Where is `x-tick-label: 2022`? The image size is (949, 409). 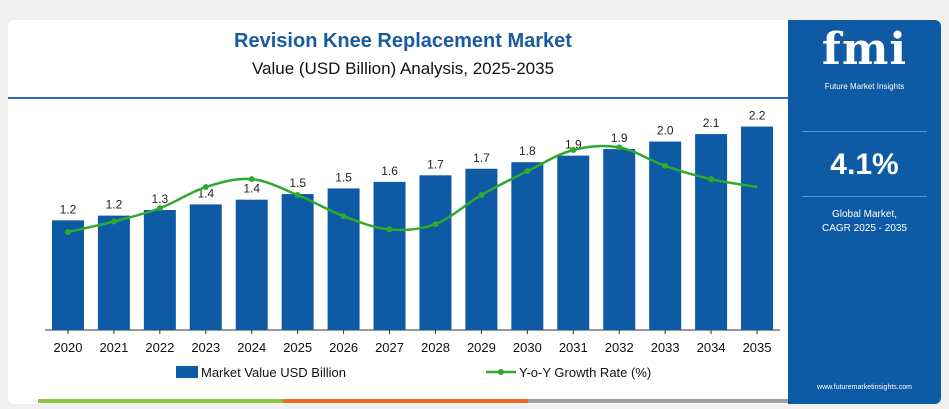 x-tick-label: 2022 is located at coordinates (159, 347).